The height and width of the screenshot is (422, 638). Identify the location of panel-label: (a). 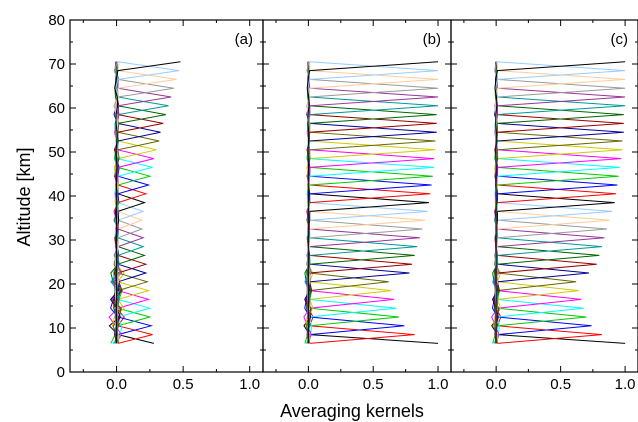
(244, 39).